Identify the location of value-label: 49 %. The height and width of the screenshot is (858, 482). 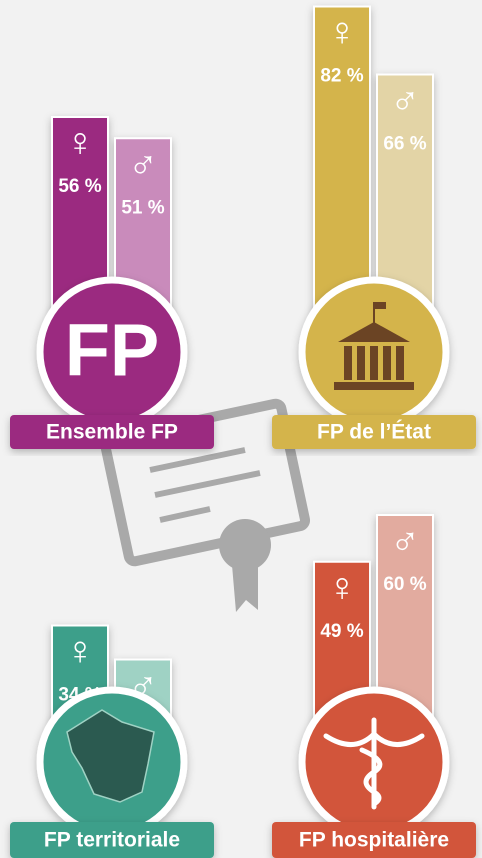
(341, 631).